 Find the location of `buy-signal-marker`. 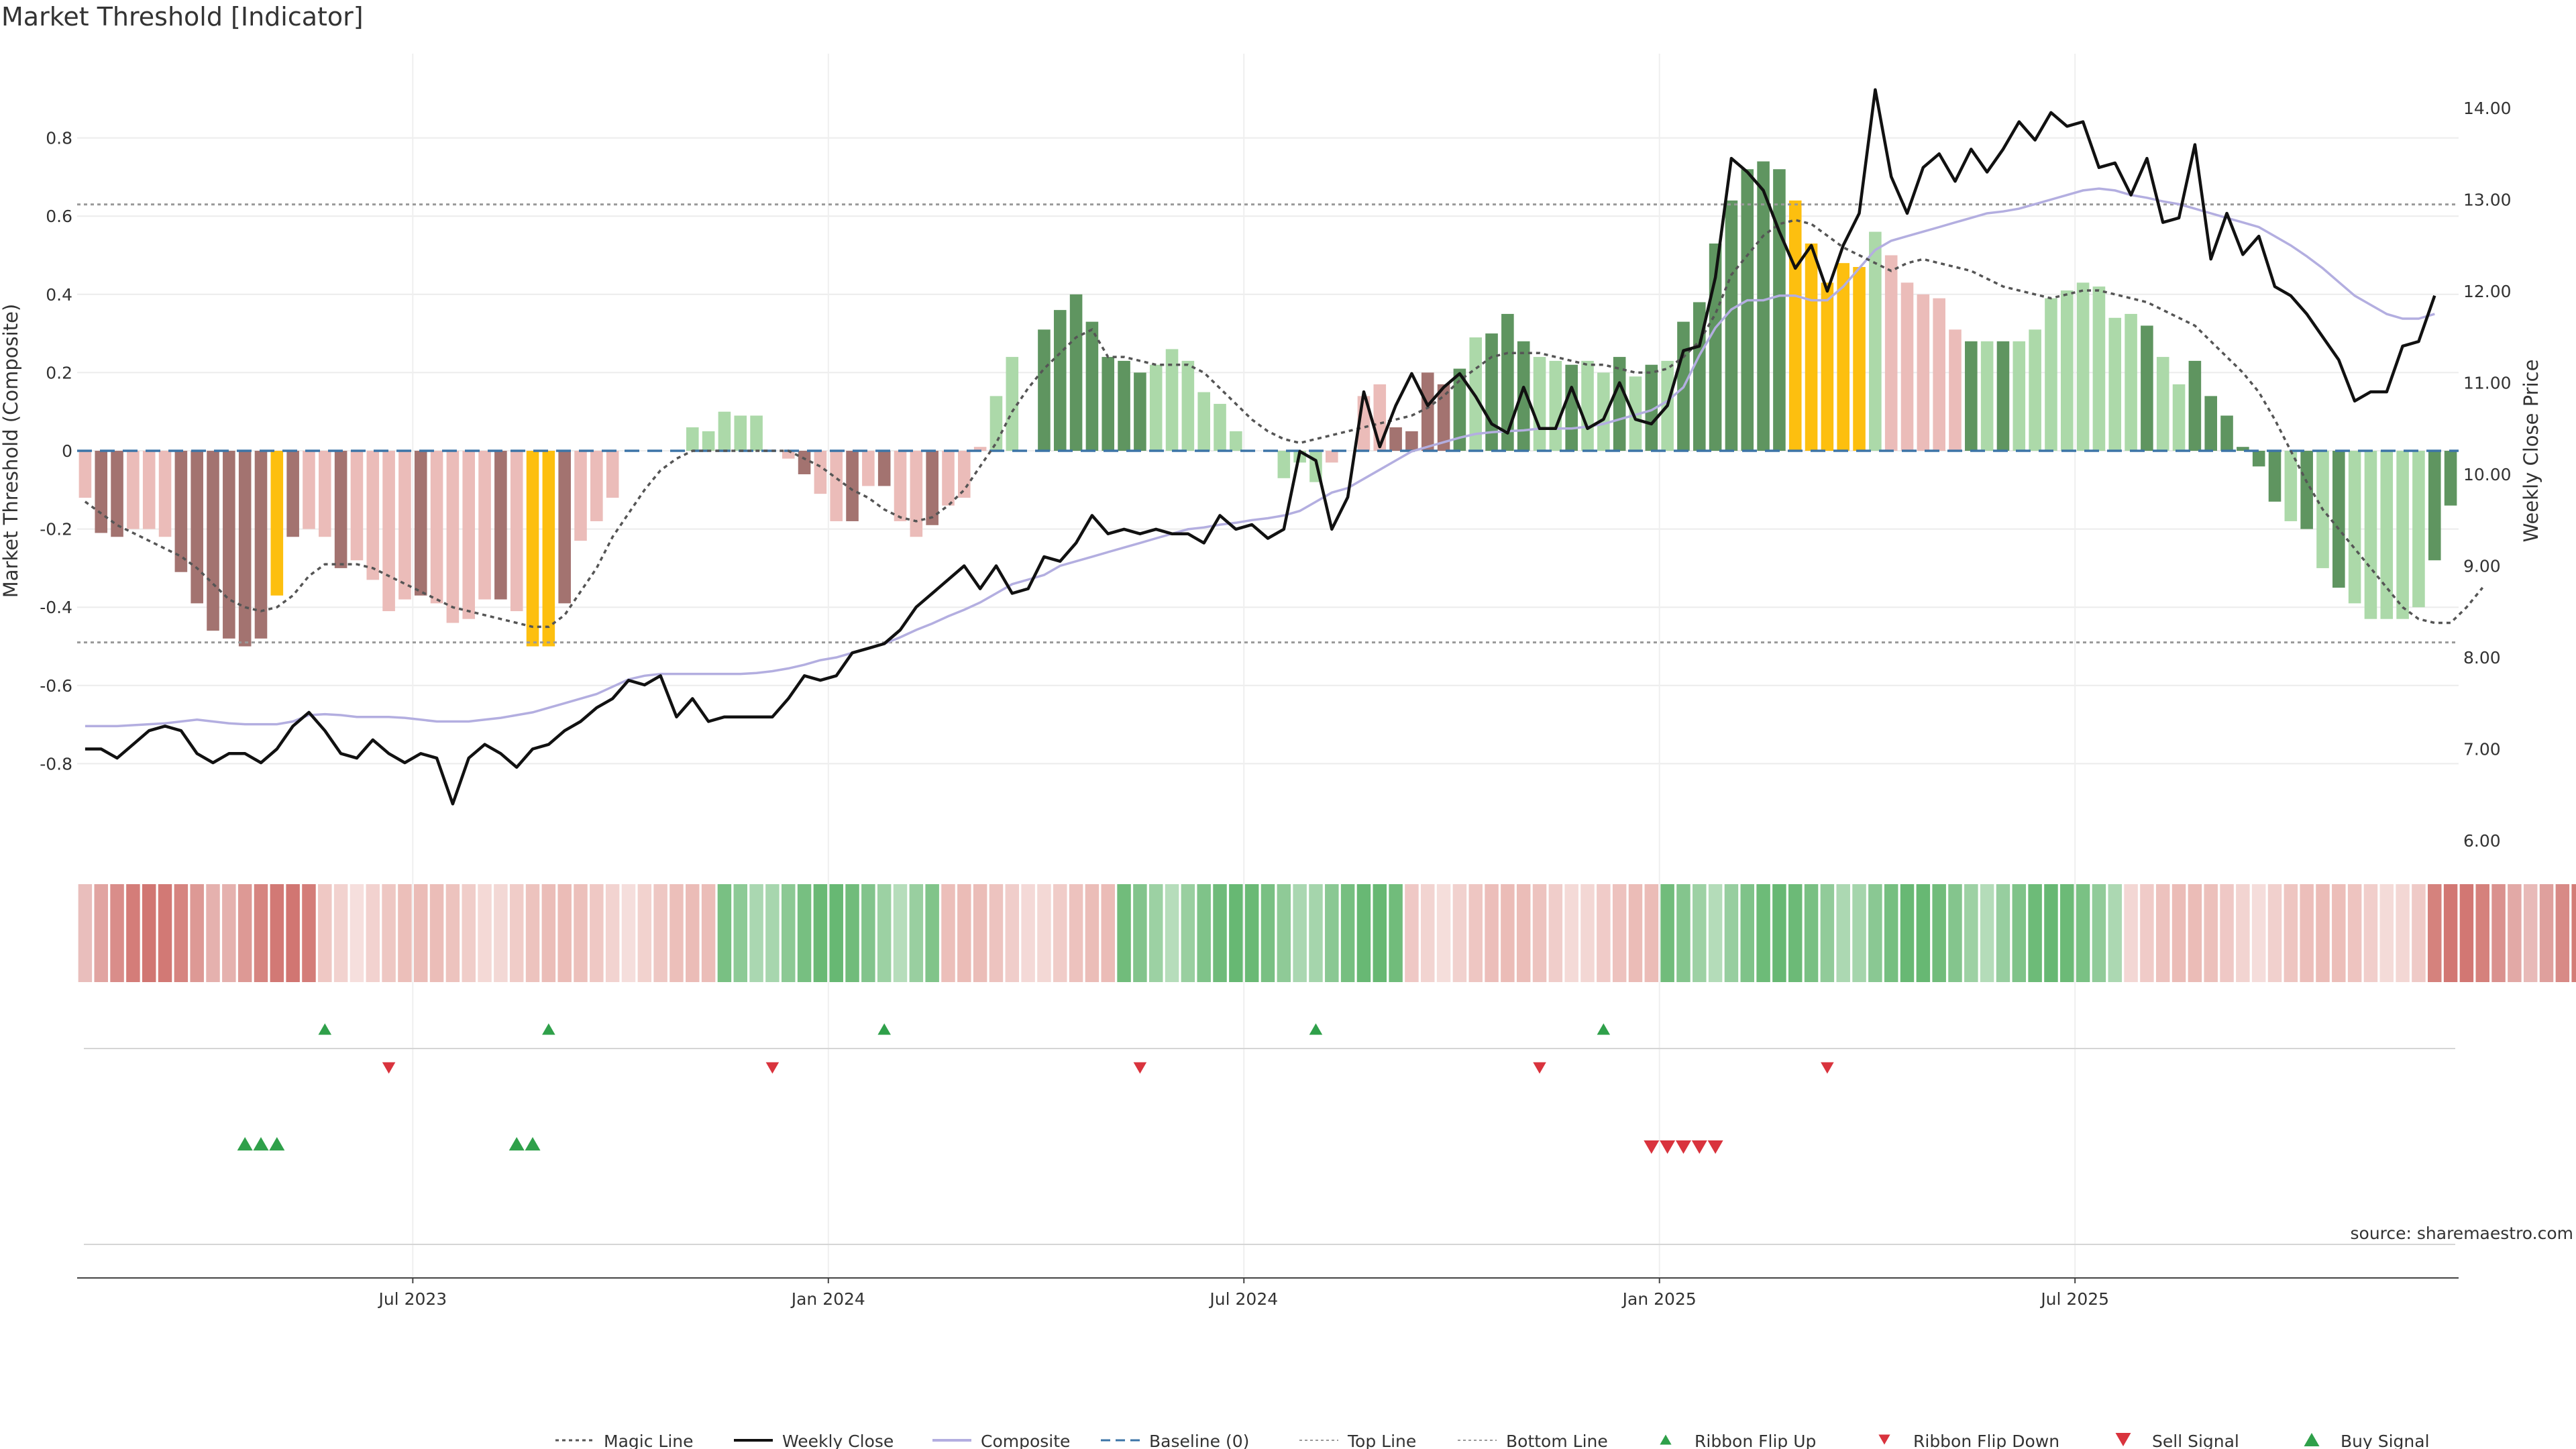

buy-signal-marker is located at coordinates (533, 1143).